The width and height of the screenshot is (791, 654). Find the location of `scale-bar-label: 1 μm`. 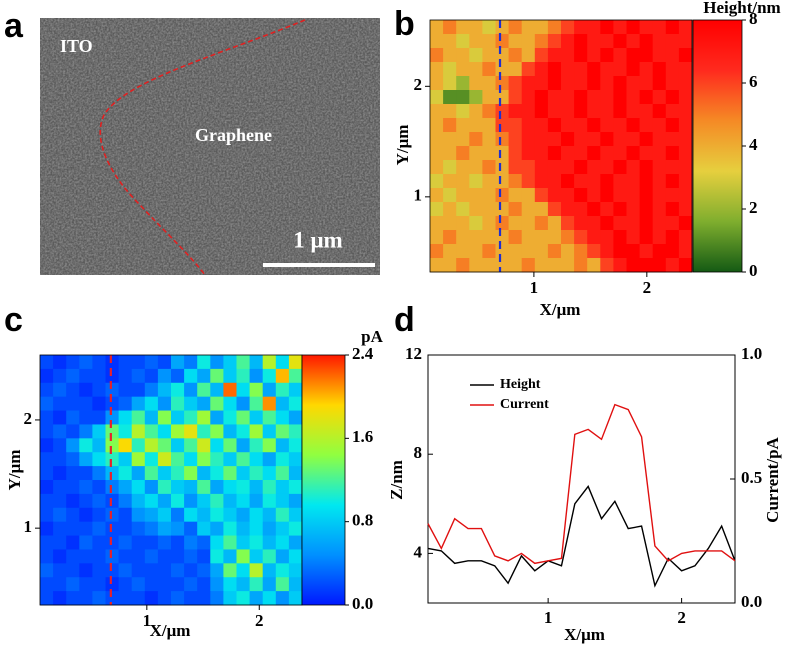

scale-bar-label: 1 μm is located at coordinates (317, 239).